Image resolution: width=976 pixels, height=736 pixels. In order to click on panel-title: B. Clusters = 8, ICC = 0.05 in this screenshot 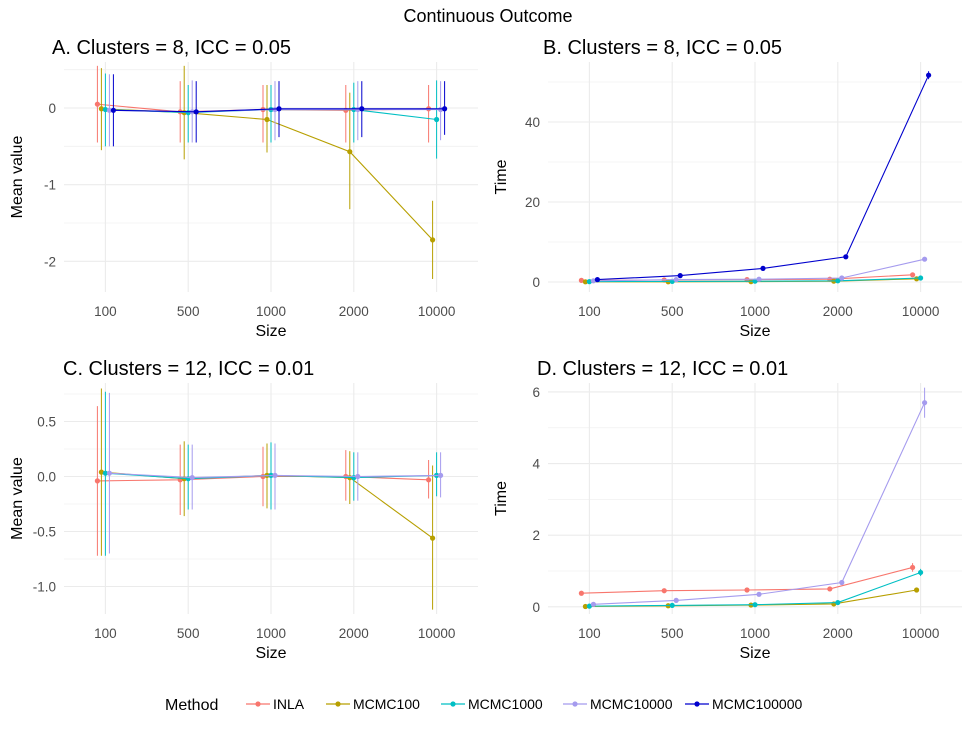, I will do `click(662, 48)`.